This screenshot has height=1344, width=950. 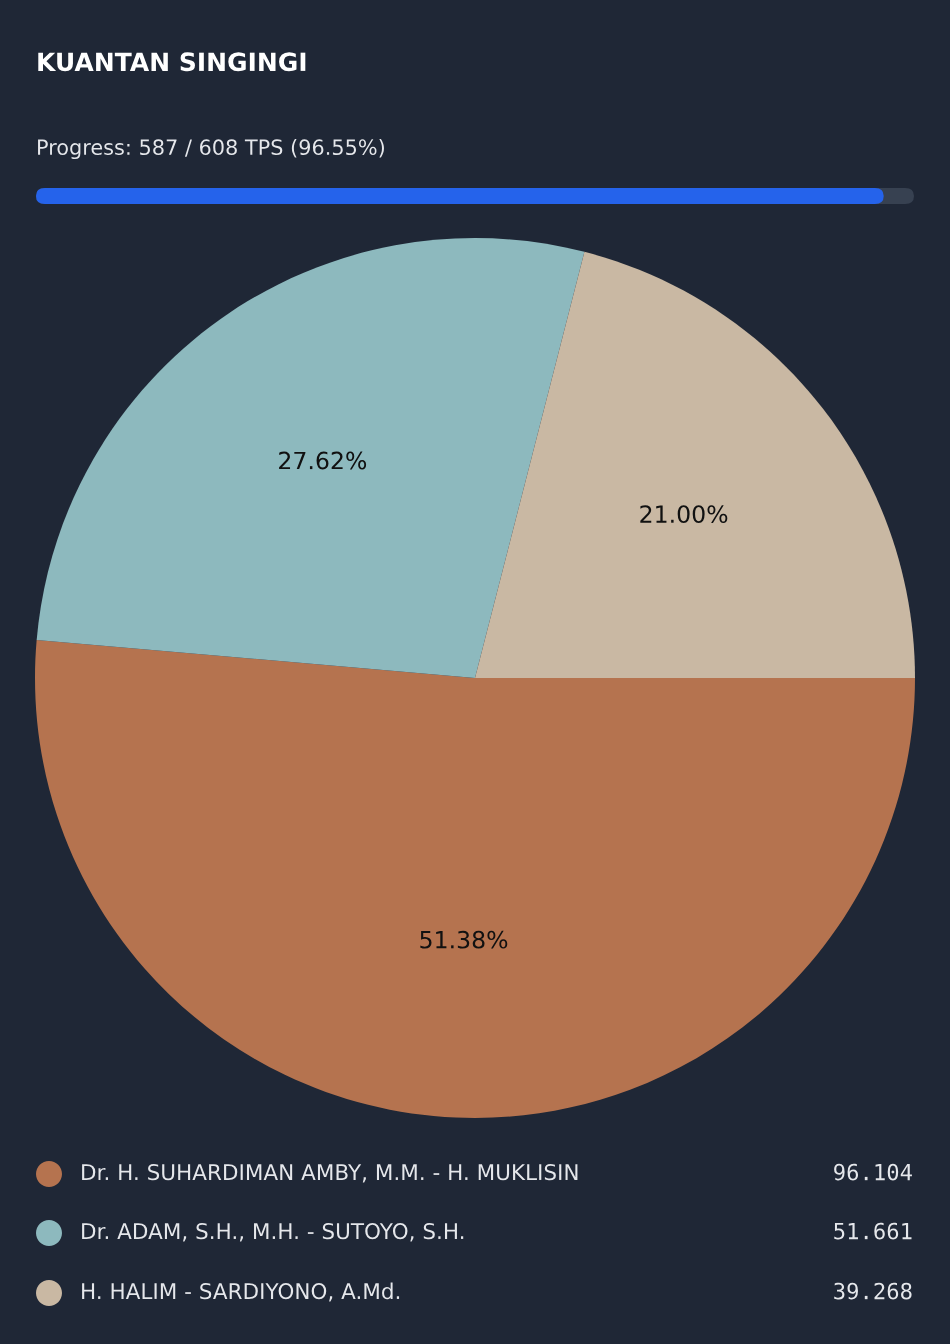 I want to click on legend-label: Dr. H. SUHARDIMAN AMBY, M.M. - H. MUKLISIN, so click(x=330, y=1173).